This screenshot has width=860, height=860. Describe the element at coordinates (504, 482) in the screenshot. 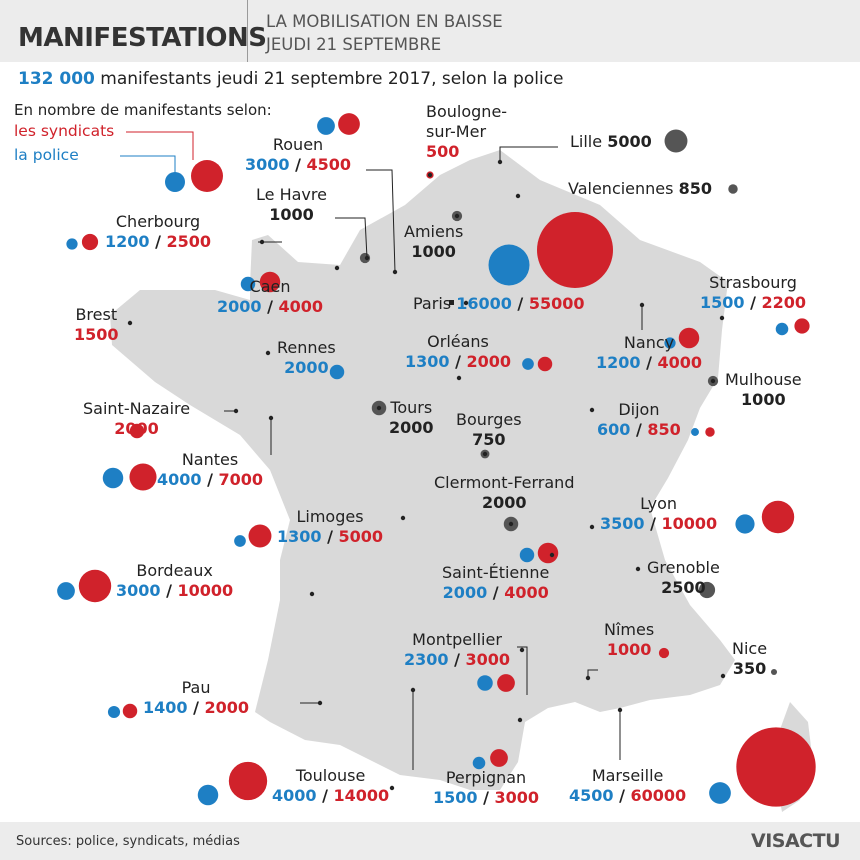

I see `city-name-clermont: Clermont-Ferrand` at that location.